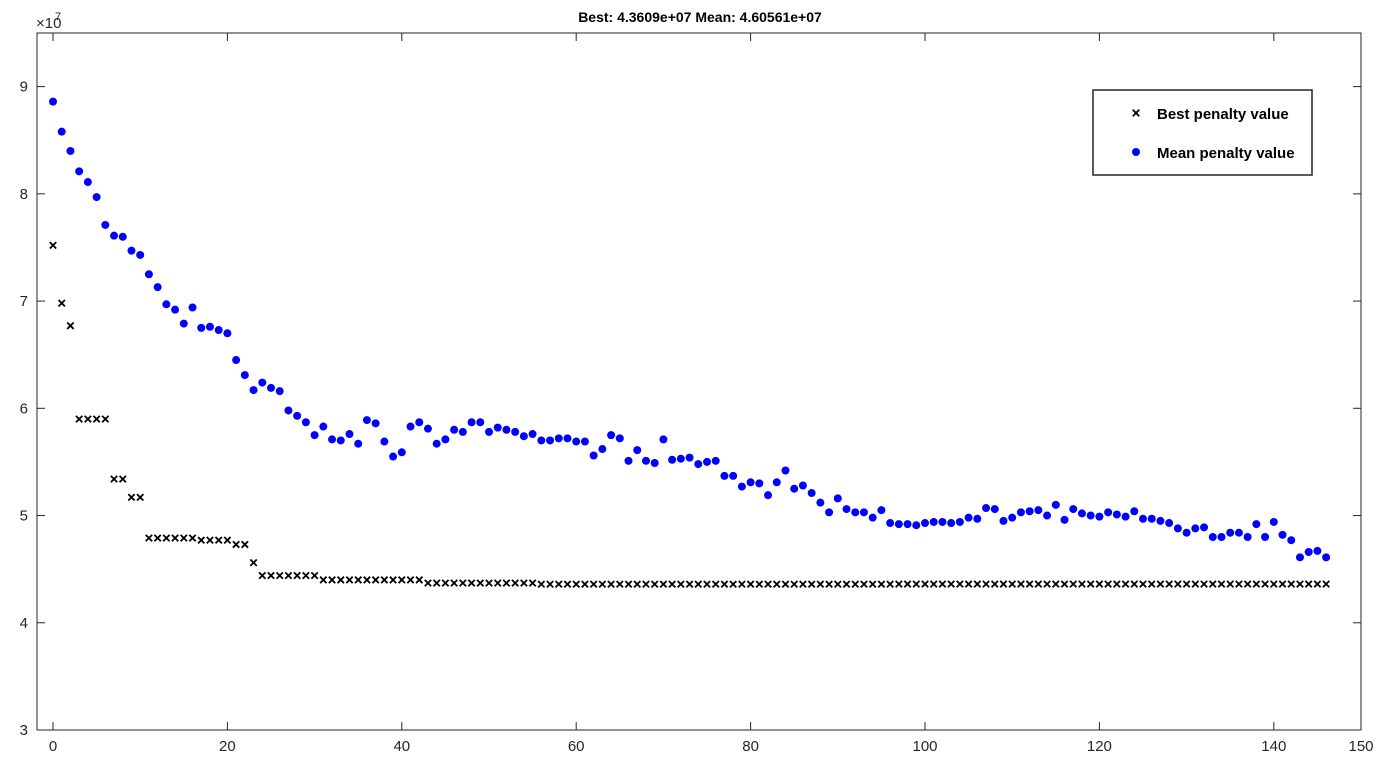 Image resolution: width=1397 pixels, height=757 pixels. What do you see at coordinates (1226, 153) in the screenshot?
I see `legend-label-mean: Mean penalty value` at bounding box center [1226, 153].